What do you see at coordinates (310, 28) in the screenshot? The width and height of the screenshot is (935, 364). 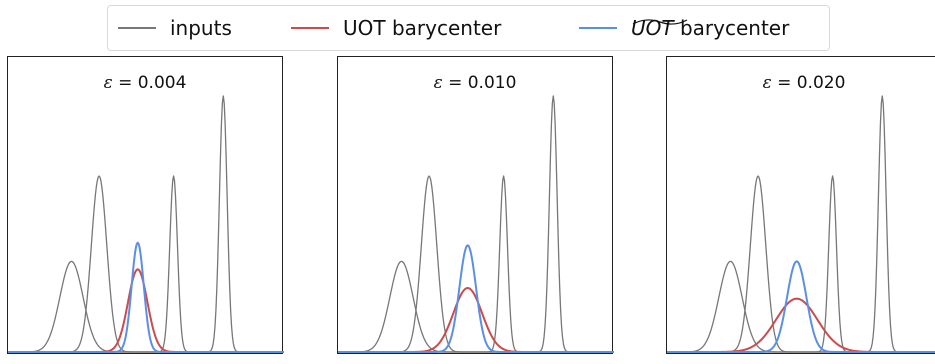 I see `legend-swatch-uot` at bounding box center [310, 28].